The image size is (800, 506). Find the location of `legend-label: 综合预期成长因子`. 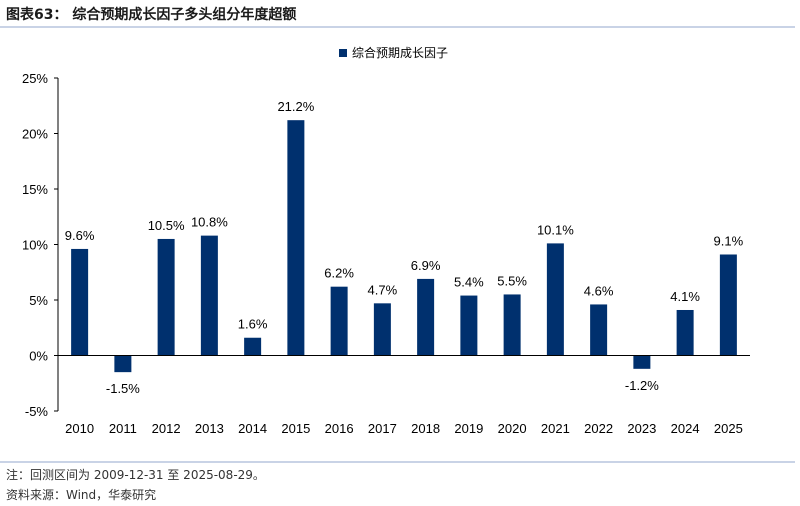

legend-label: 综合预期成长因子 is located at coordinates (400, 52).